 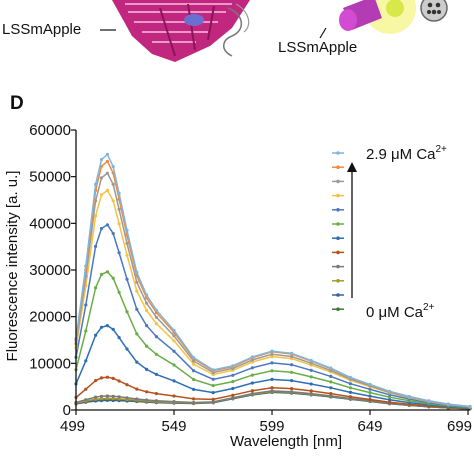 What do you see at coordinates (273, 393) in the screenshot?
I see `spectrum-series` at bounding box center [273, 393].